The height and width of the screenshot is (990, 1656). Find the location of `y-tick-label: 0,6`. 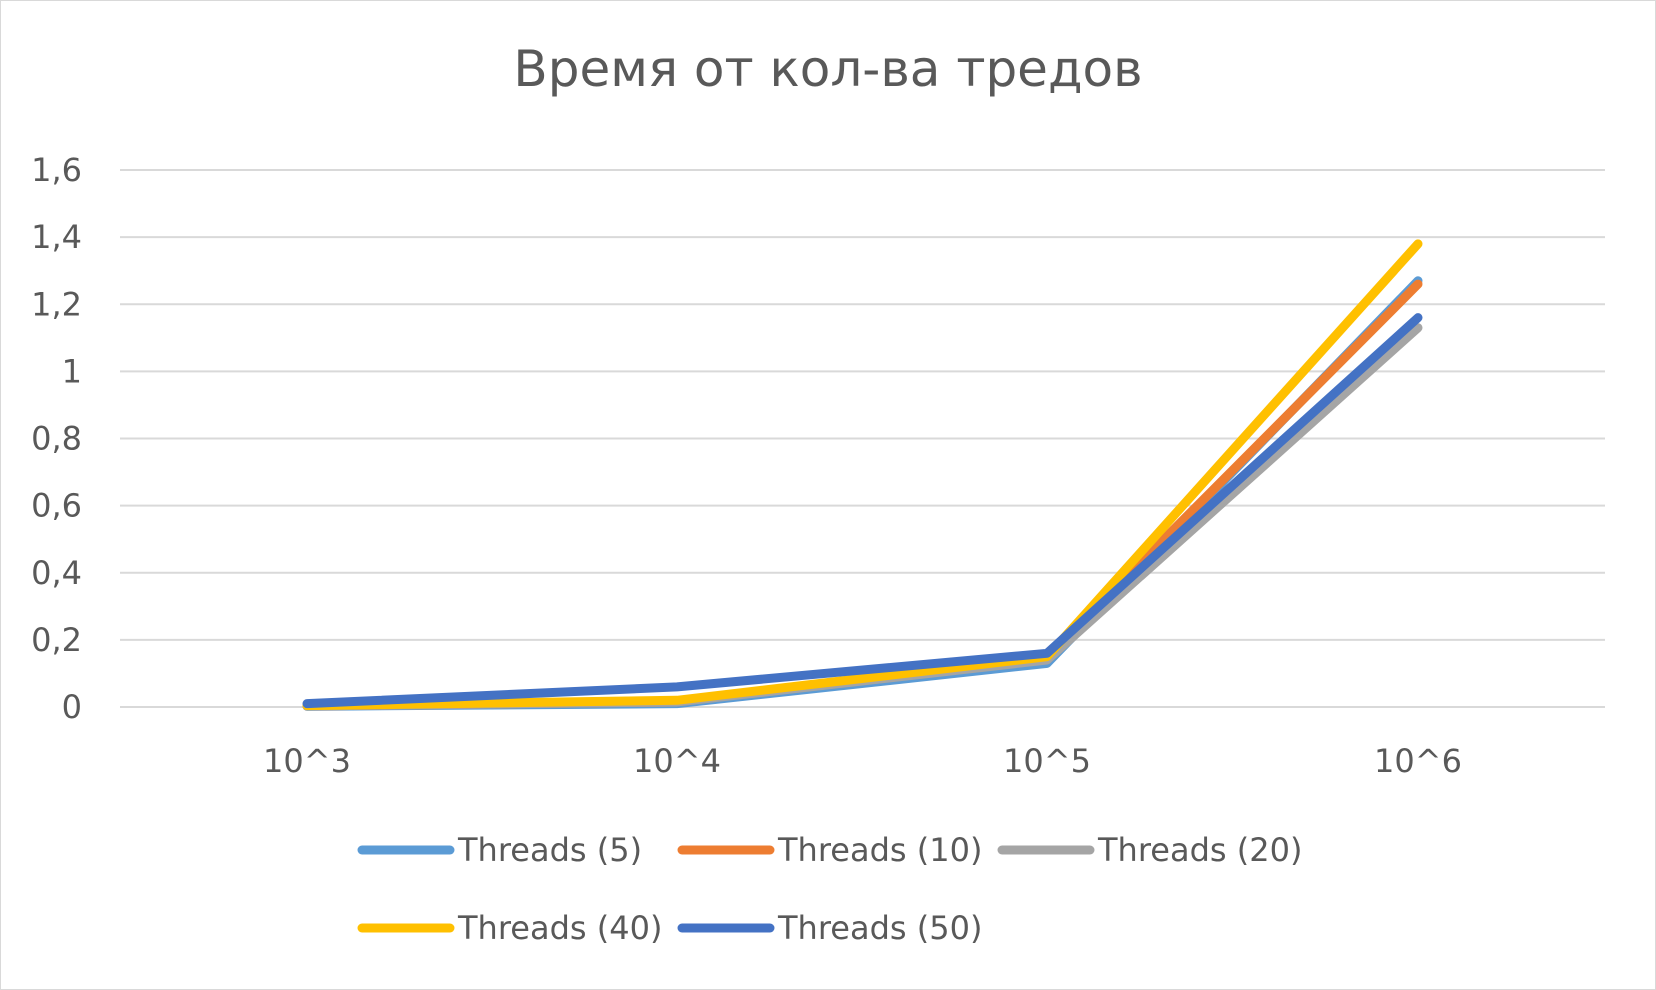

y-tick-label: 0,6 is located at coordinates (56, 506).